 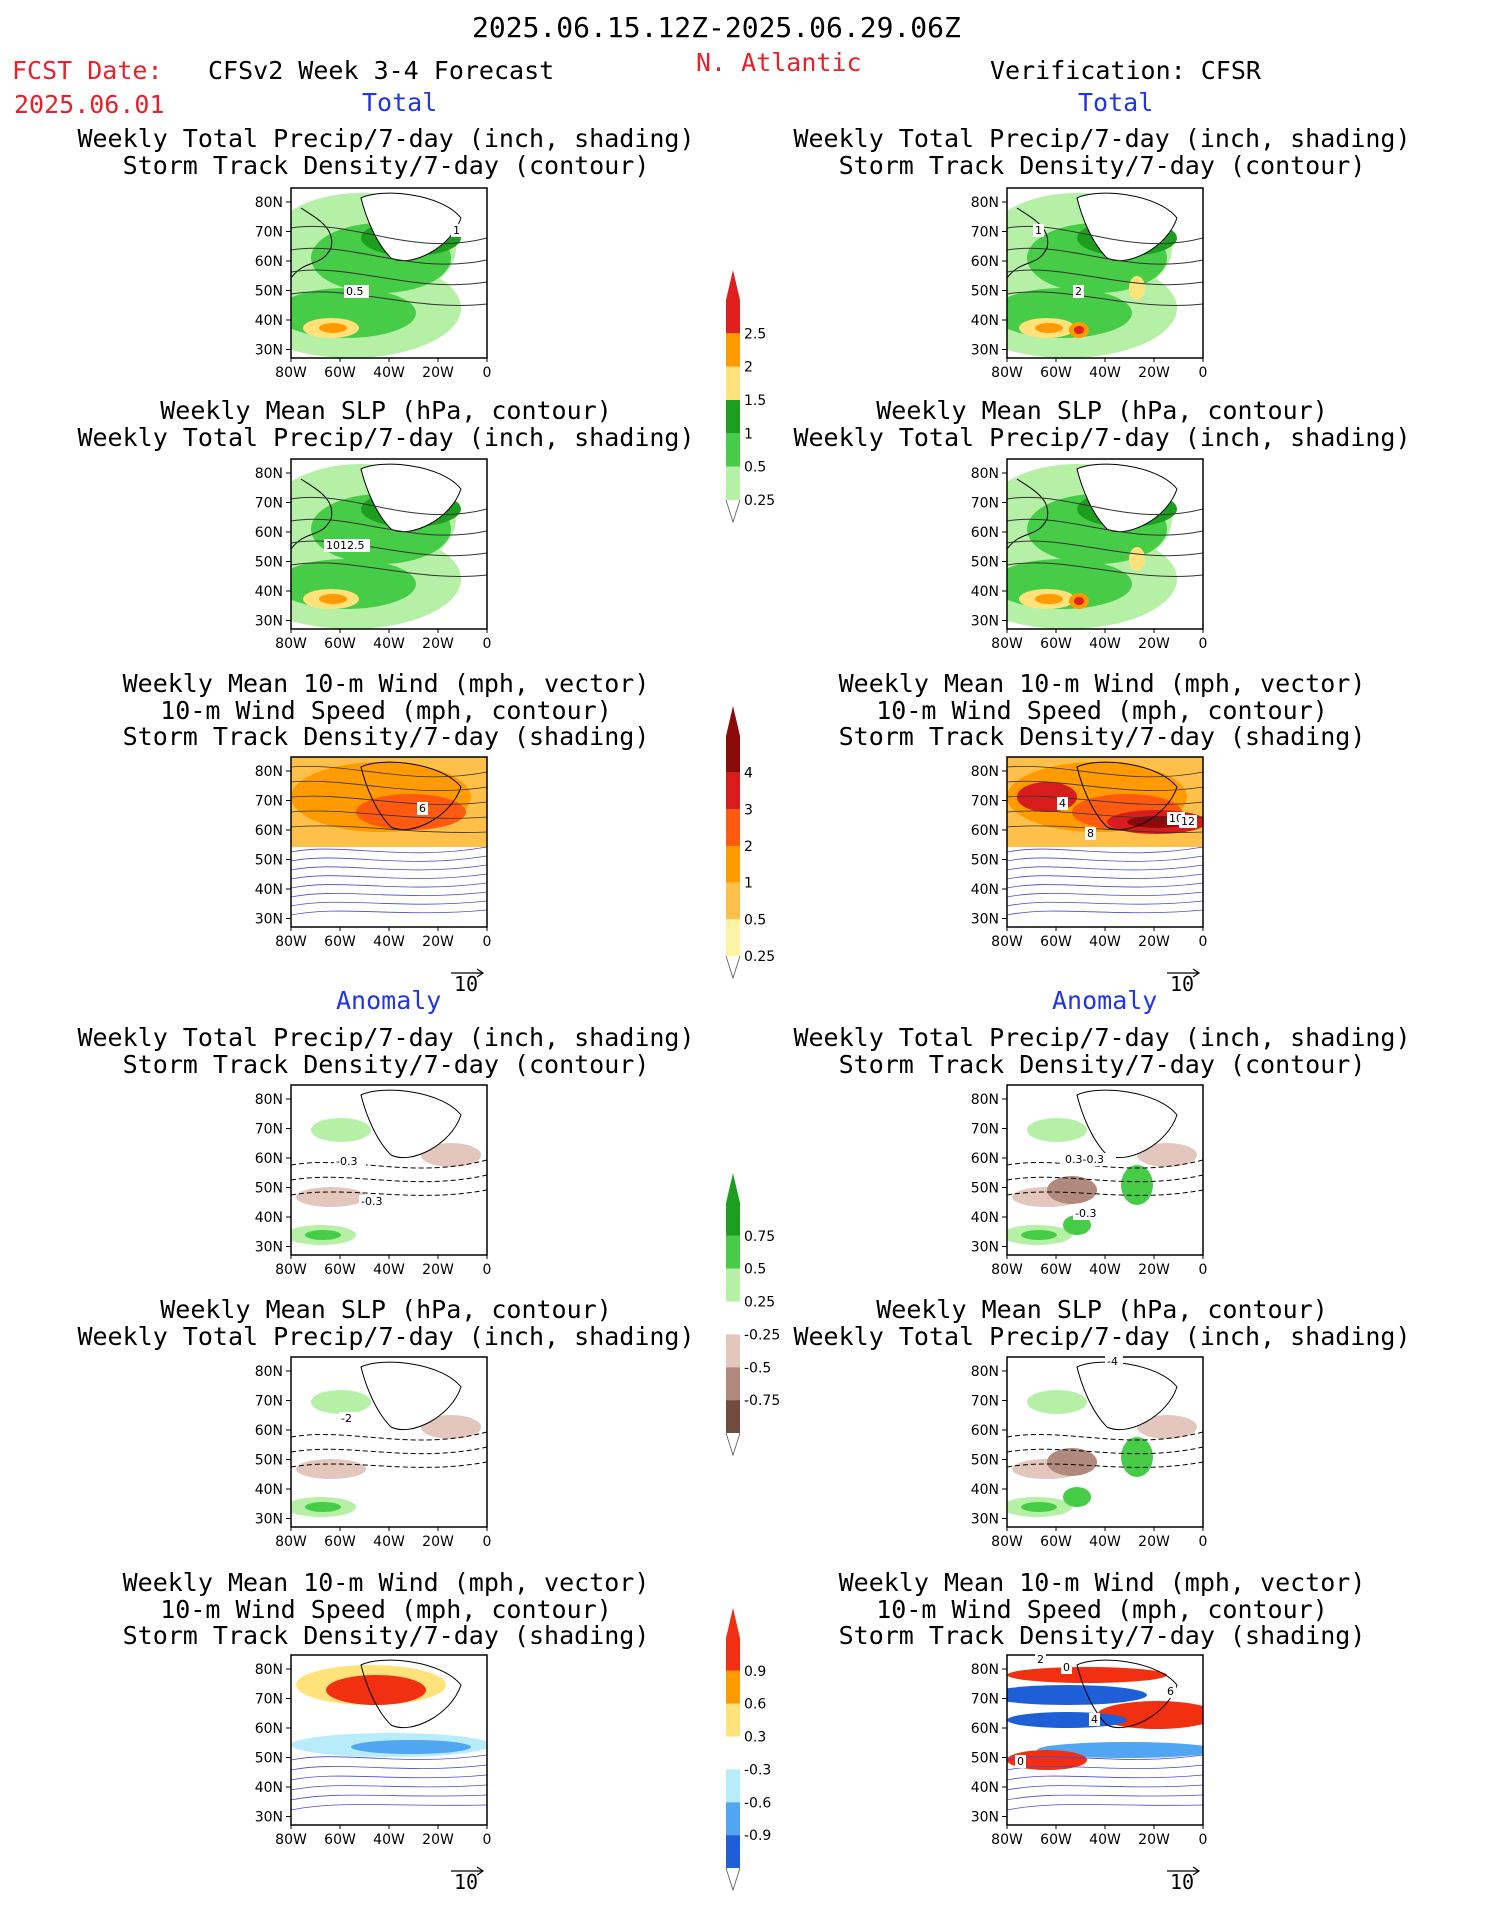 What do you see at coordinates (373, 1453) in the screenshot?
I see `map-panel-e-fcst: 80N 70N 60N 50N 40N 30N 80W 60W 40W 20W 0 -2` at bounding box center [373, 1453].